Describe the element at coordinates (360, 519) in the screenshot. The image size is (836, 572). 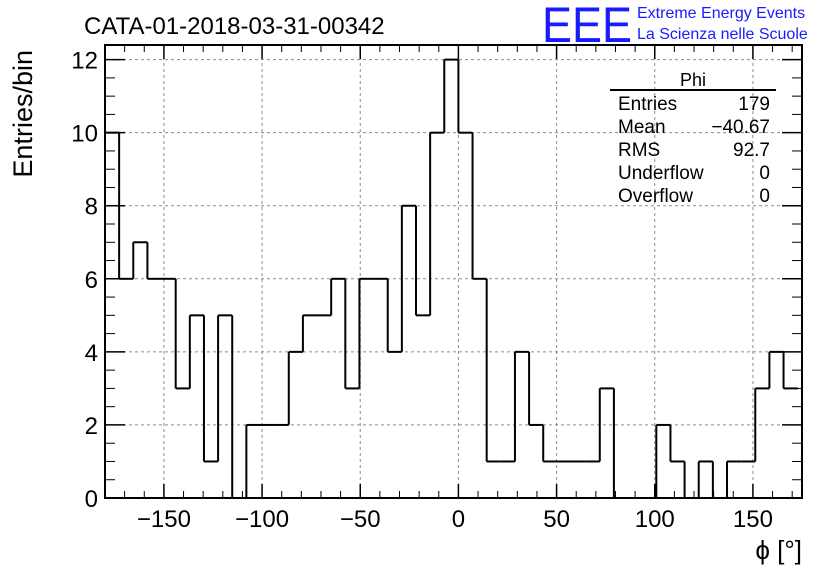
I see `x-tick-label: −50` at that location.